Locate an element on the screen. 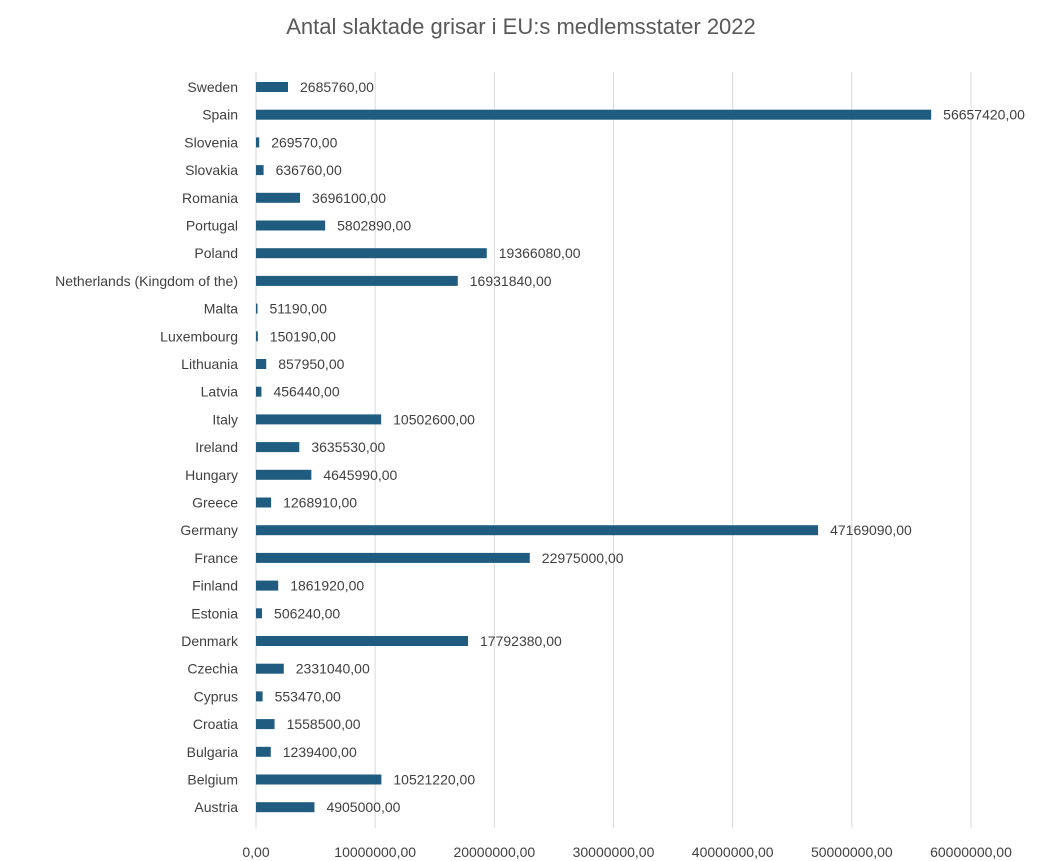 This screenshot has width=1042, height=861. category-label: Germany is located at coordinates (209, 530).